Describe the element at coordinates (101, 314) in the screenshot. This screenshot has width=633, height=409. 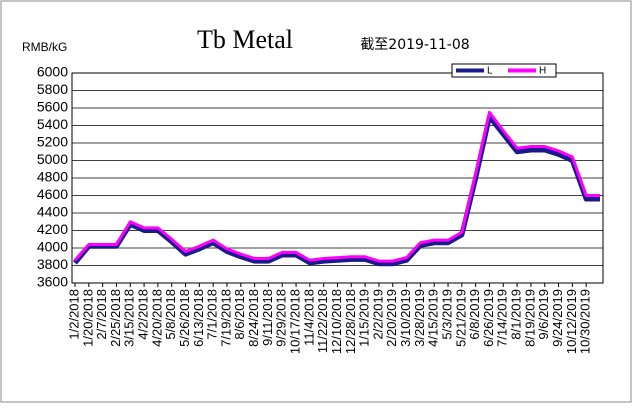
I see `x-tick-label: 2/7/2018` at that location.